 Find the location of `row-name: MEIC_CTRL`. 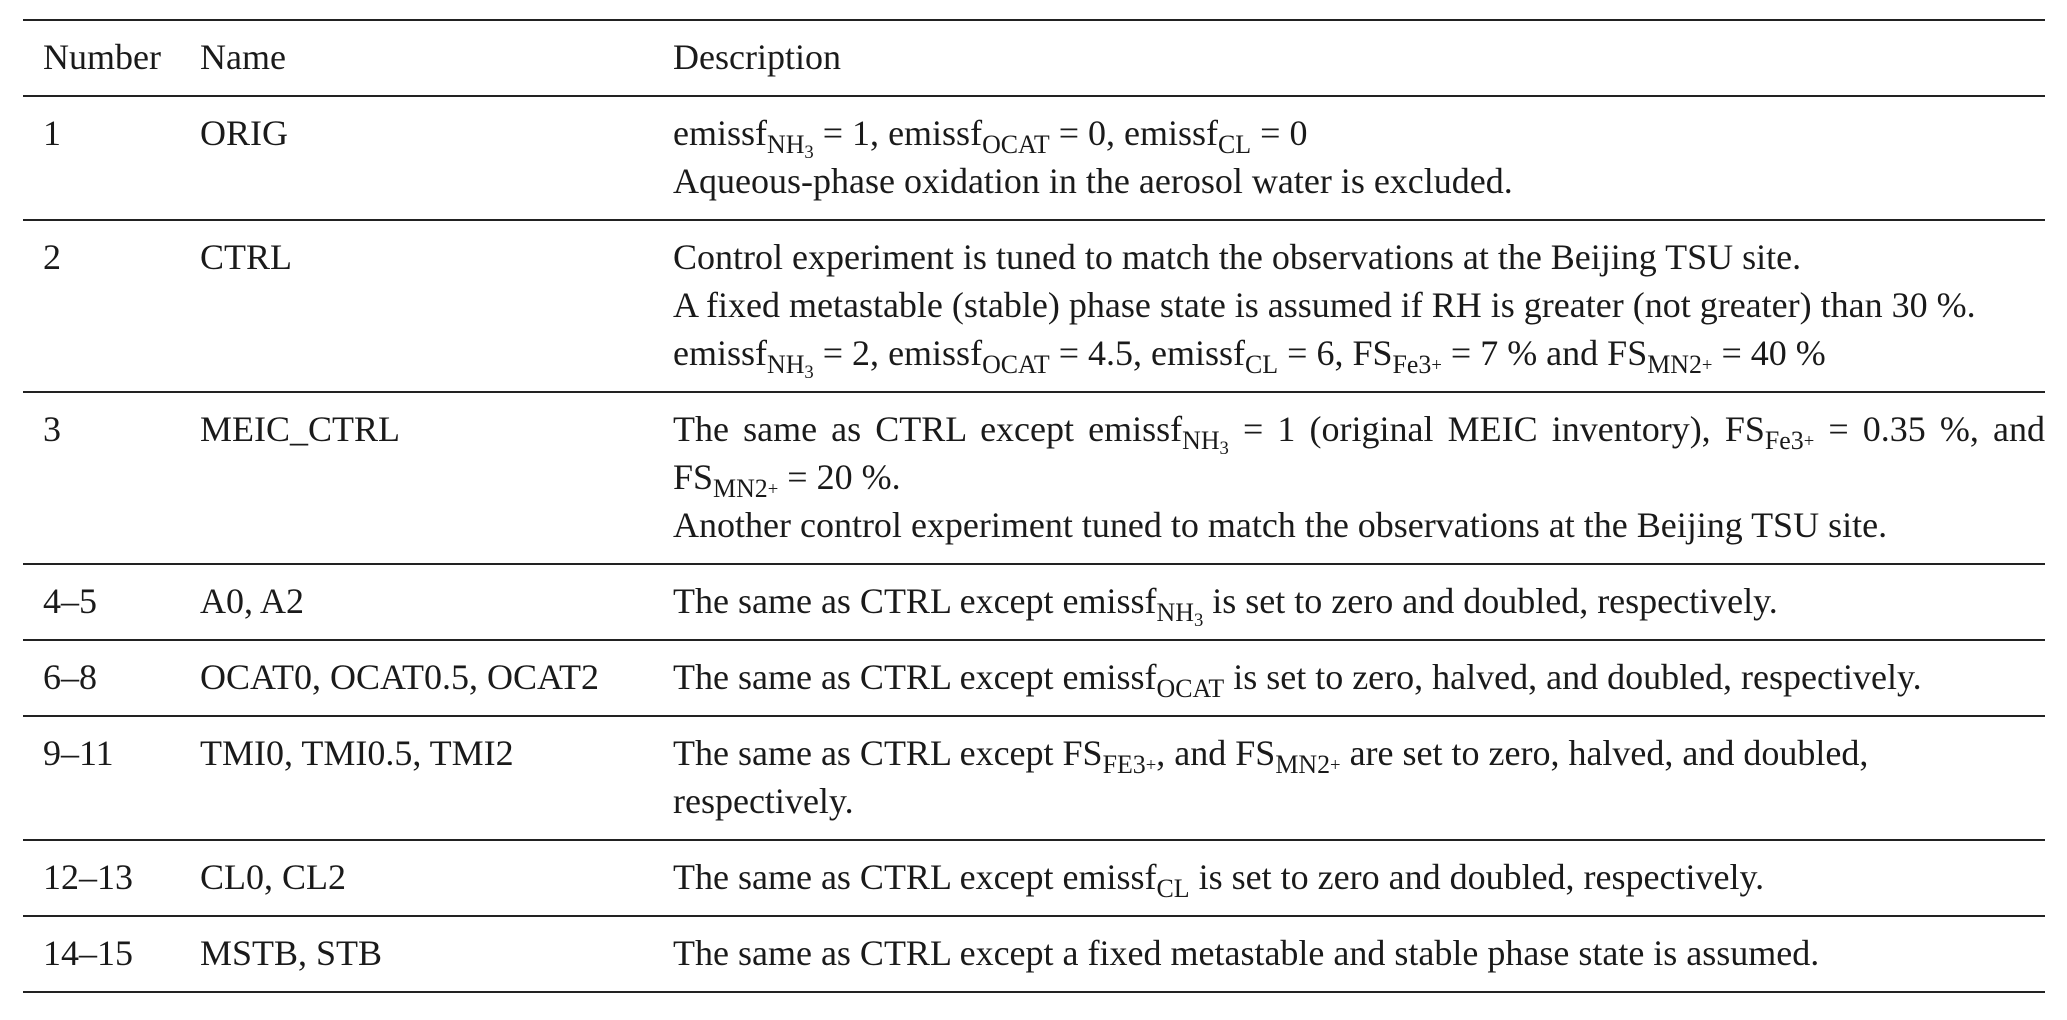

row-name: MEIC_CTRL is located at coordinates (300, 429).